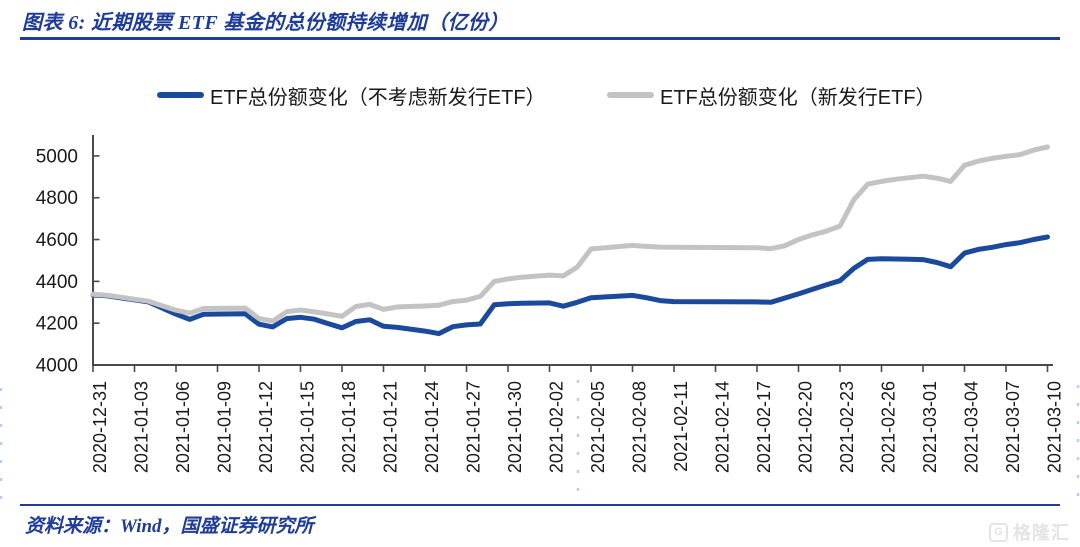 The image size is (1080, 547). What do you see at coordinates (391, 427) in the screenshot?
I see `x-tick-label: 2021-01-21` at bounding box center [391, 427].